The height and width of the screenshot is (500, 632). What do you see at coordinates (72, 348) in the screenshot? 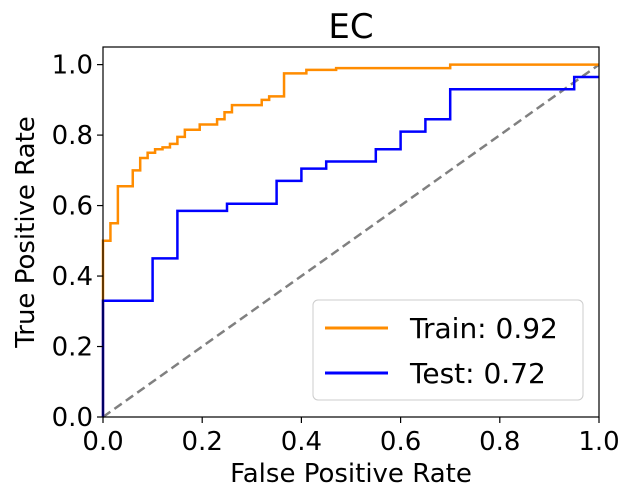
I see `y-tick-label: 0.2` at bounding box center [72, 348].